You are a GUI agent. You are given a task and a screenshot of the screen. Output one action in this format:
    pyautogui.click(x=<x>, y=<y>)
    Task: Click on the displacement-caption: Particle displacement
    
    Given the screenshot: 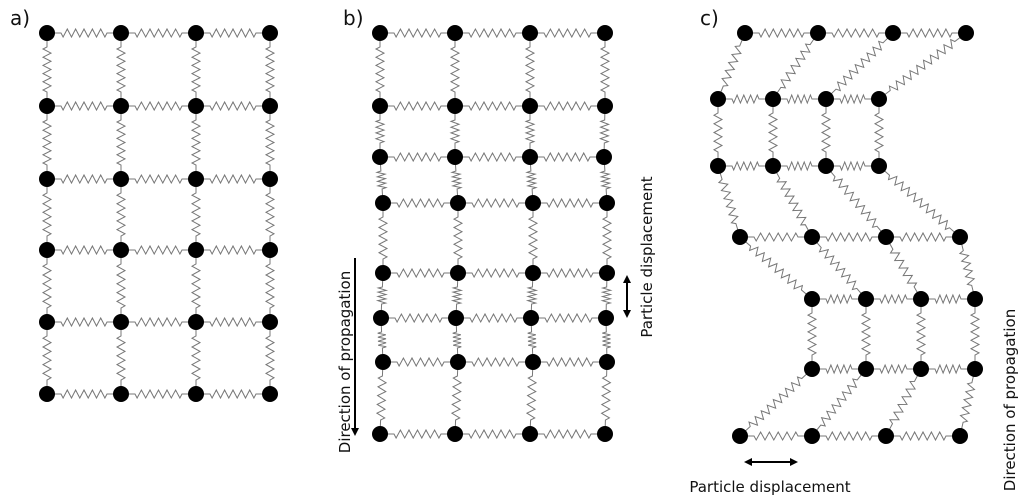 What is the action you would take?
    pyautogui.click(x=647, y=256)
    